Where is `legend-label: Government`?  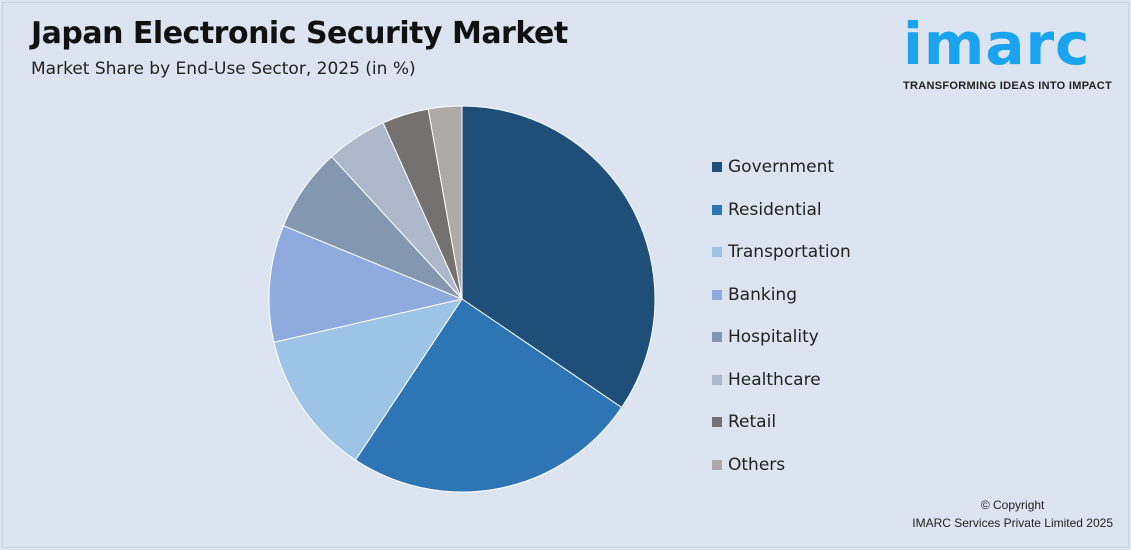
legend-label: Government is located at coordinates (781, 167).